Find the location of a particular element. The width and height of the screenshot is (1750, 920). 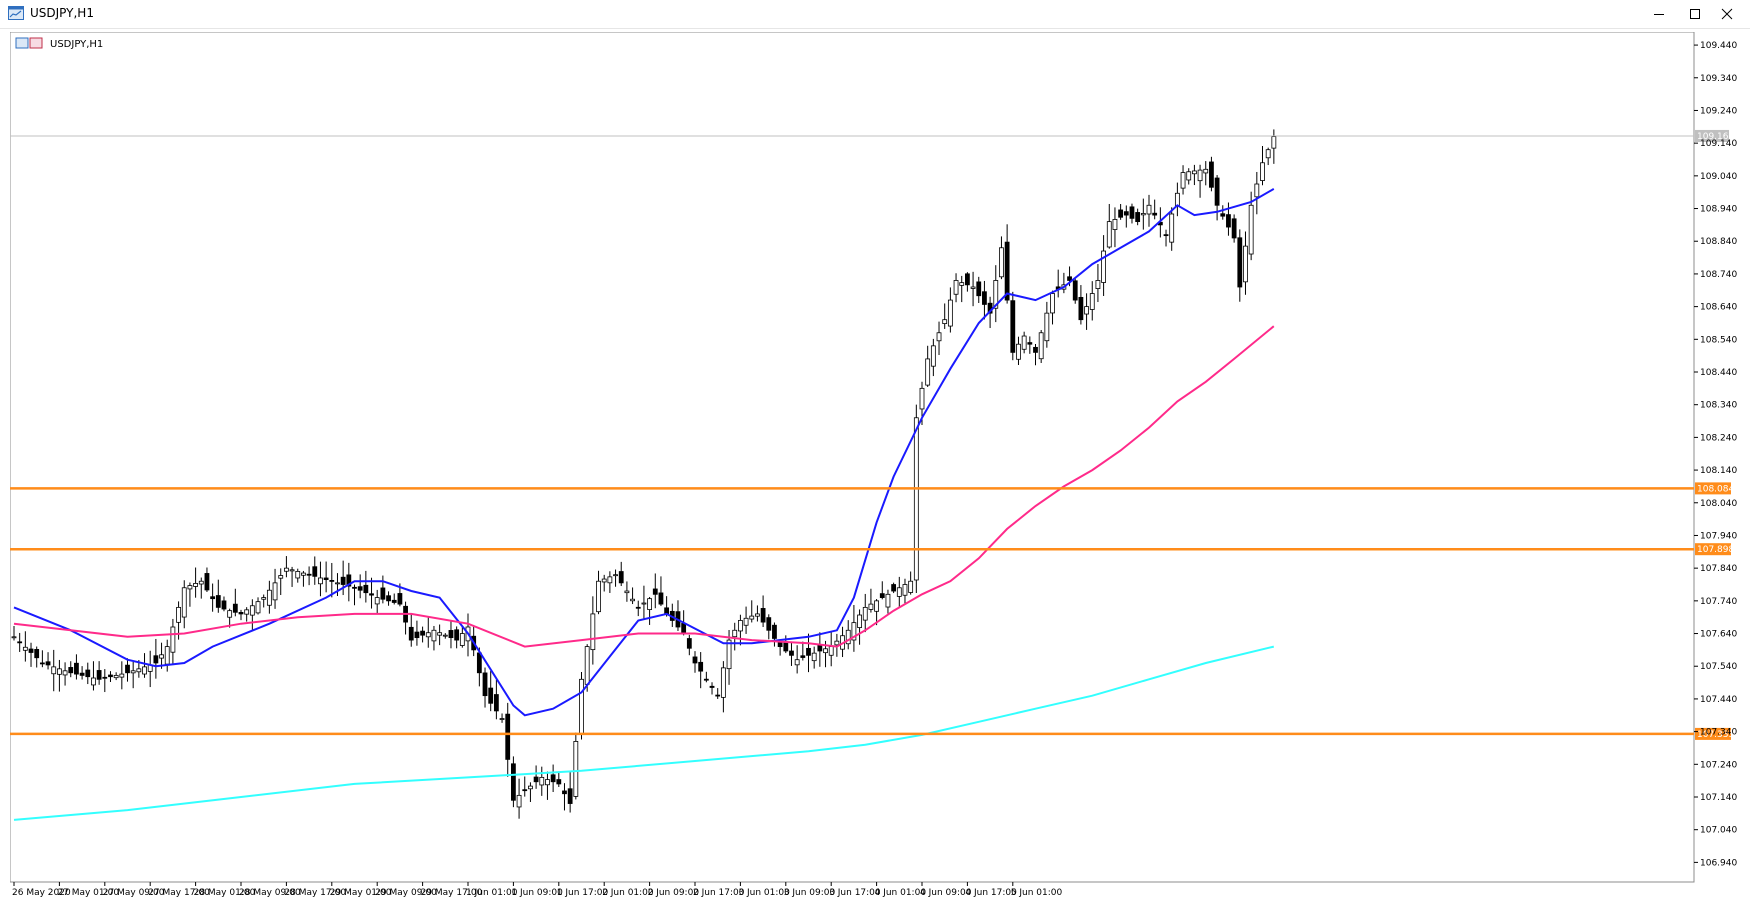

y-tick-label: 107.040 is located at coordinates (1718, 831).